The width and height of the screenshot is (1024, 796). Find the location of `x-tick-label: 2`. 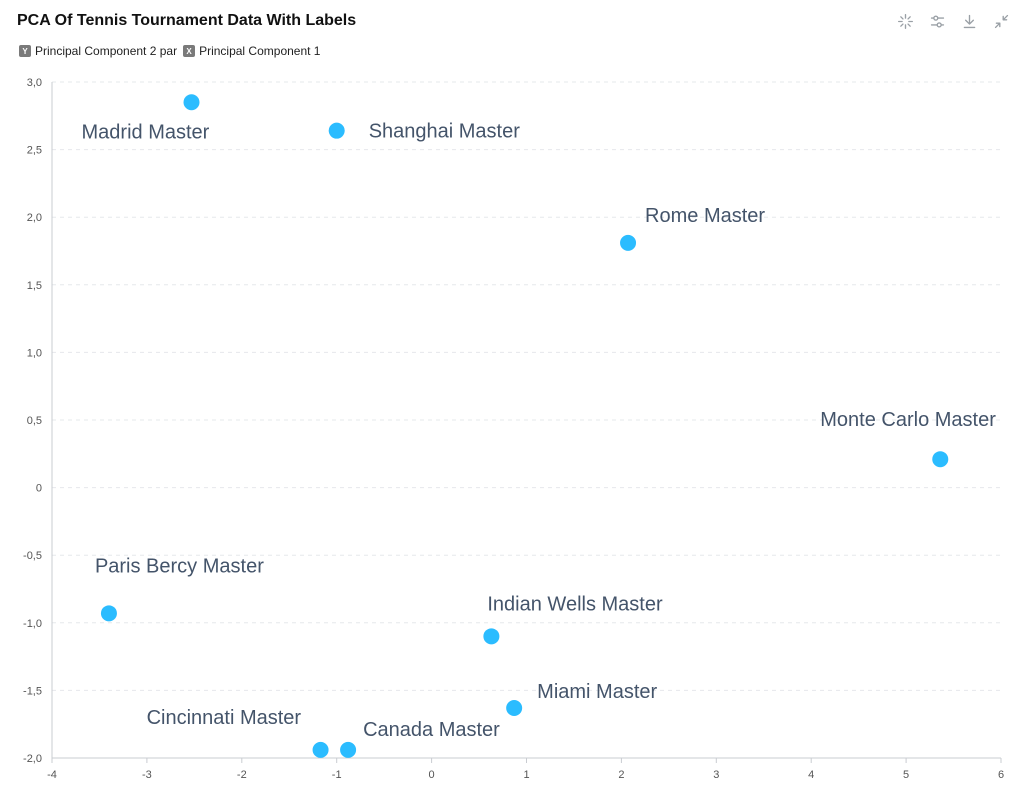

x-tick-label: 2 is located at coordinates (621, 775).